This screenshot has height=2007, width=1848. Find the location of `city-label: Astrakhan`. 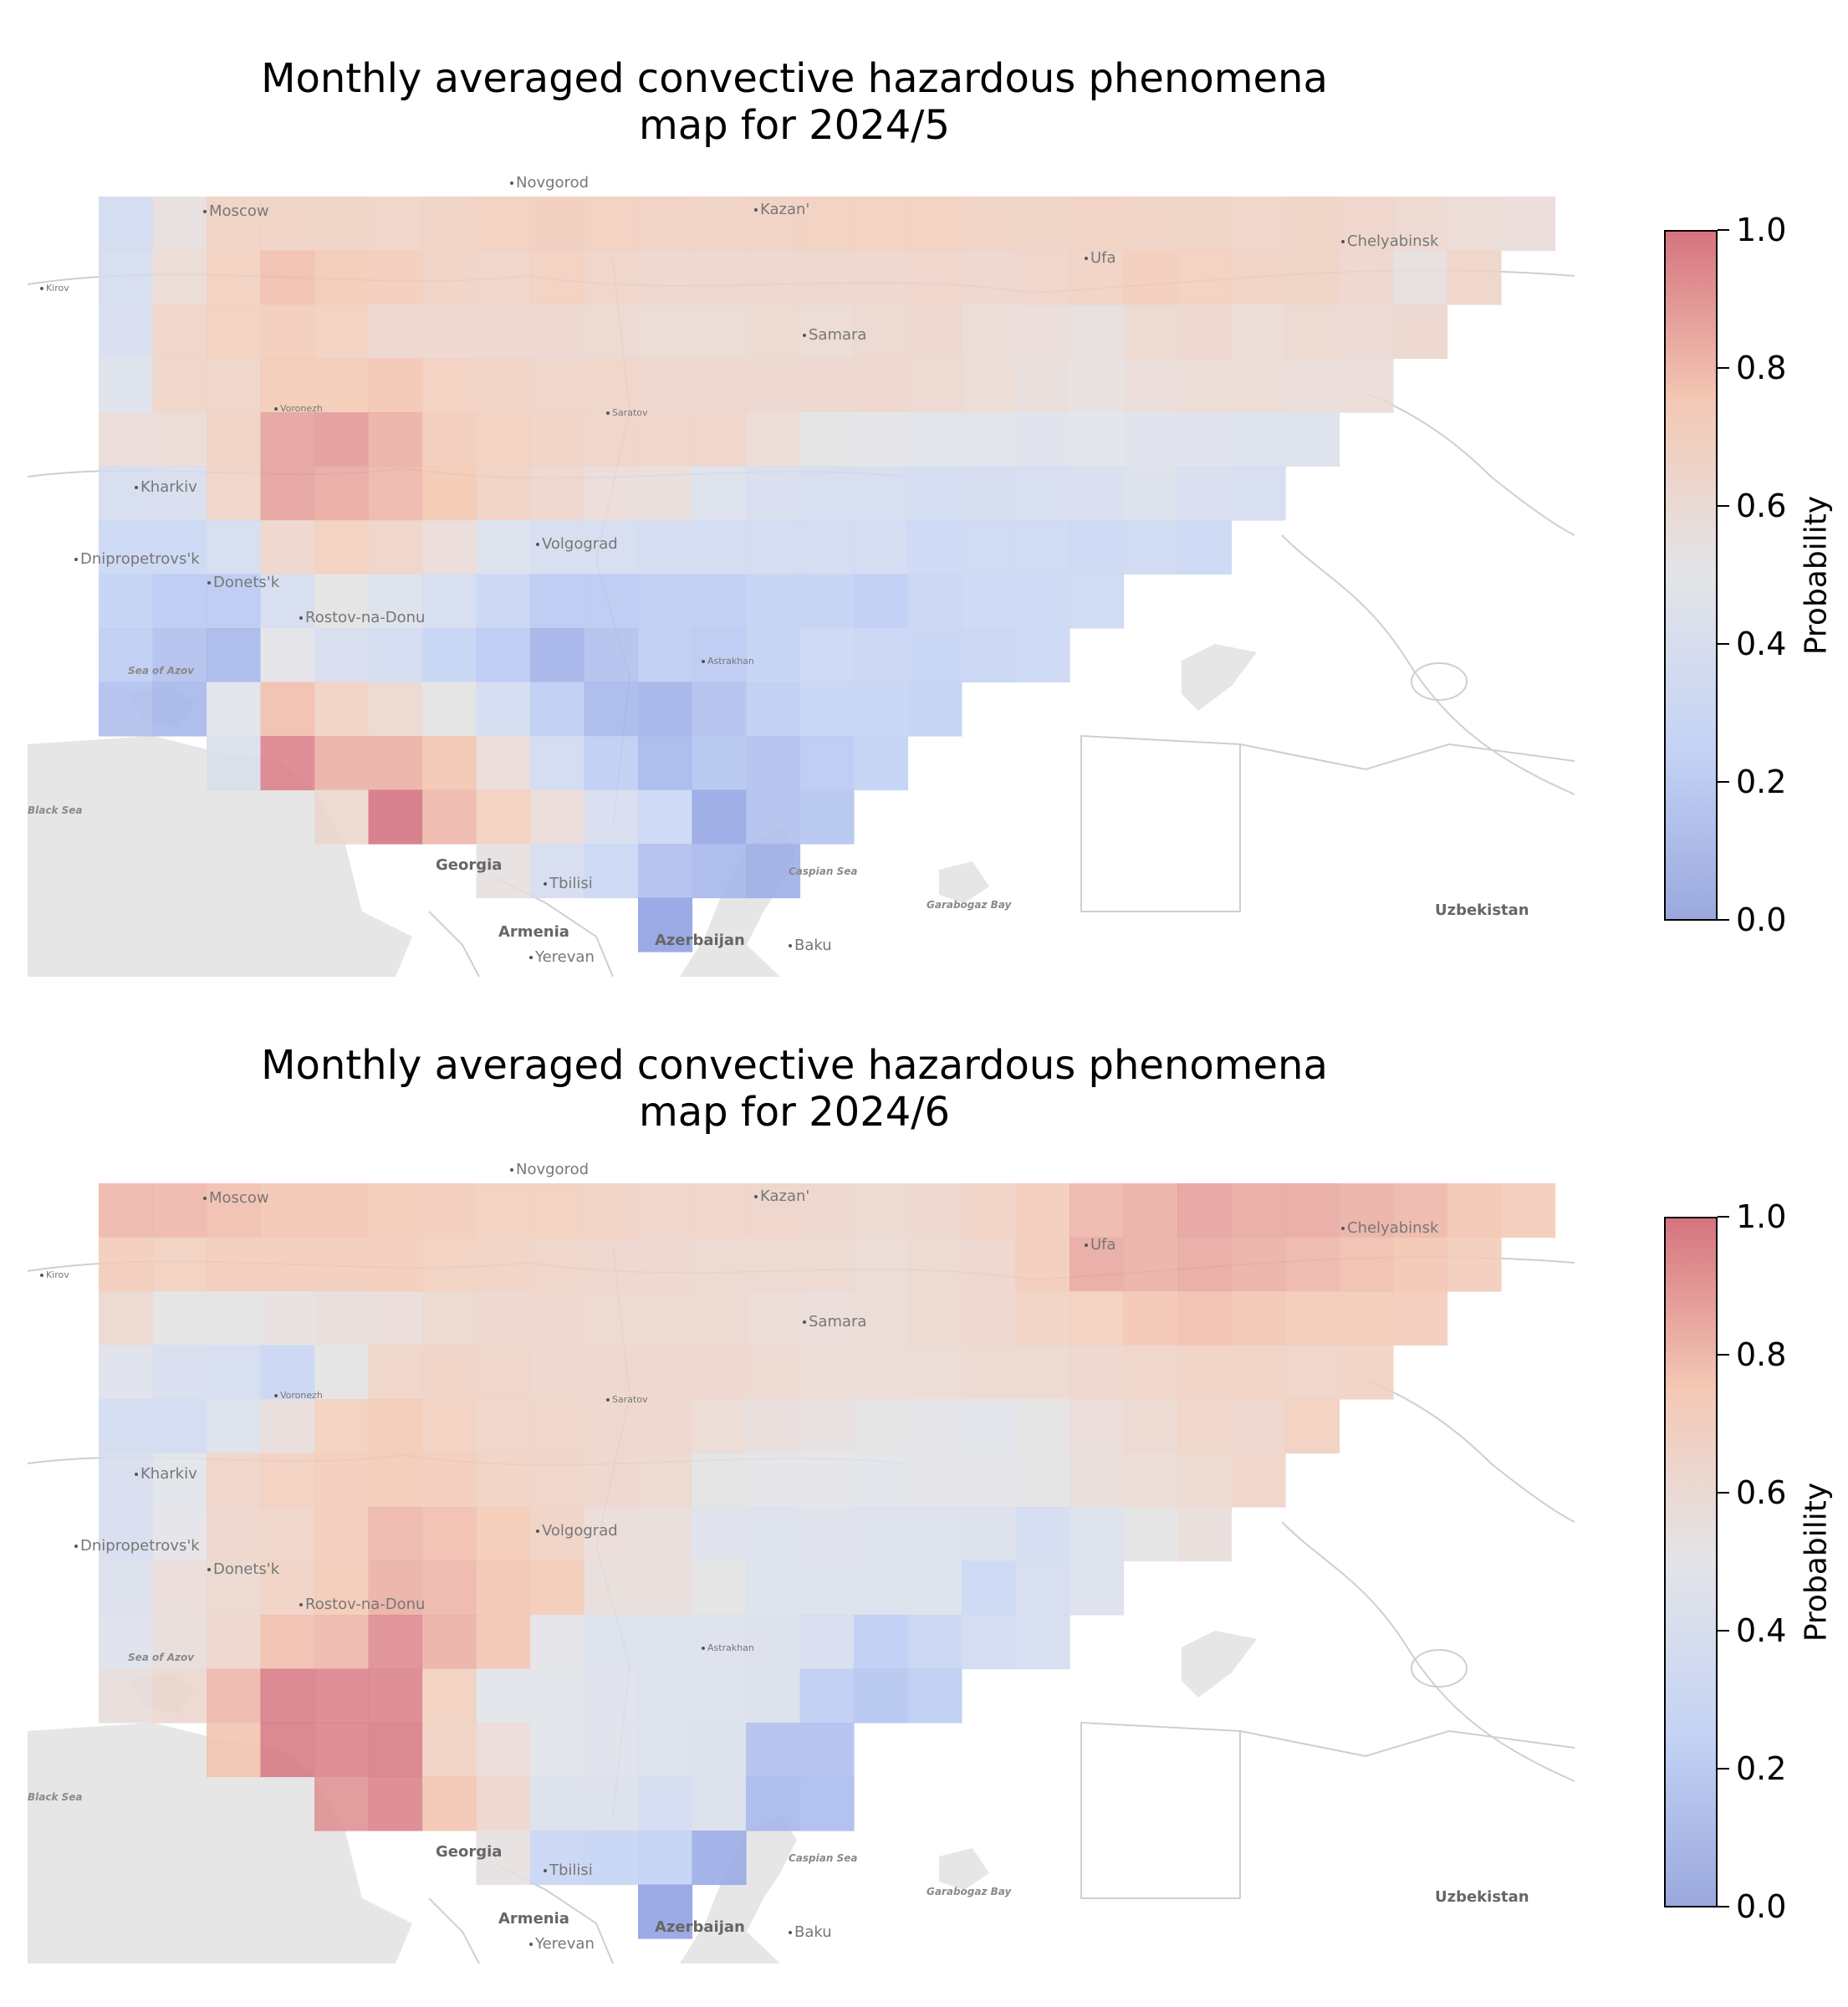

city-label: Astrakhan is located at coordinates (728, 661).